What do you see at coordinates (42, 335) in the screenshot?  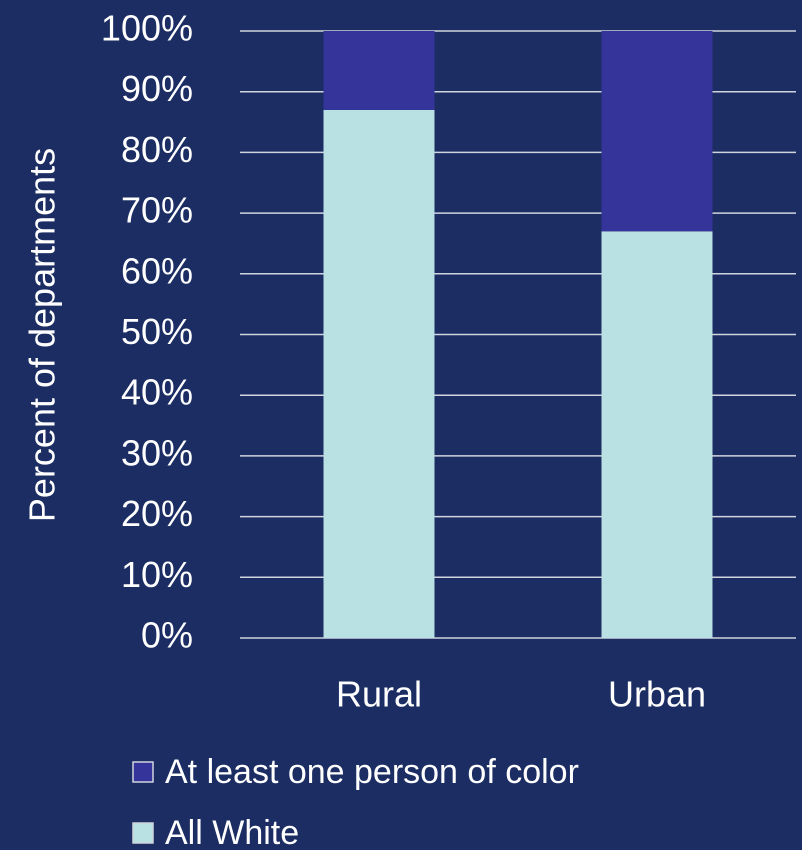 I see `y-axis-label: Percent of departments` at bounding box center [42, 335].